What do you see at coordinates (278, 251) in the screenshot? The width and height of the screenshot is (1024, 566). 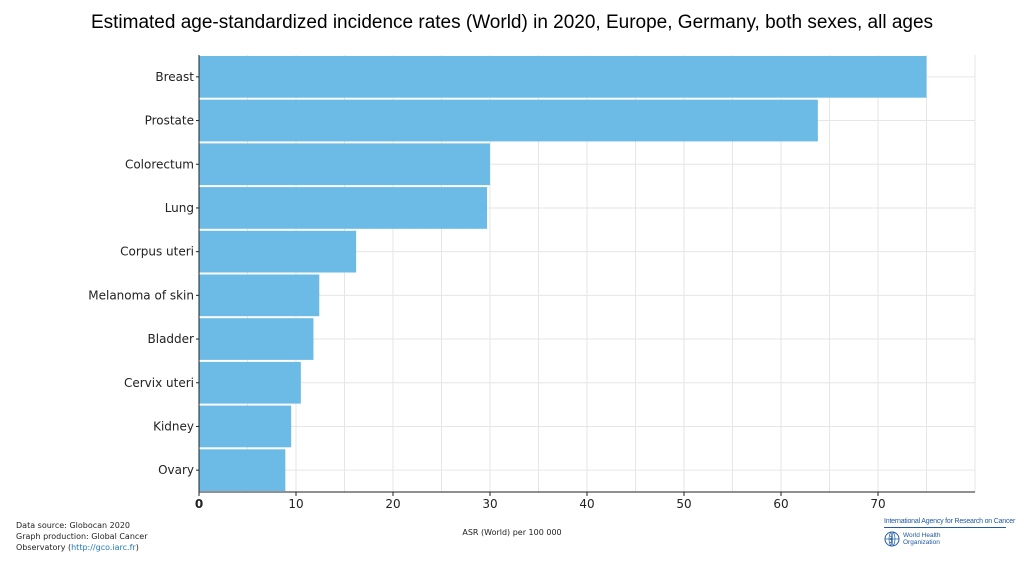 I see `bar-corpus-uteri` at bounding box center [278, 251].